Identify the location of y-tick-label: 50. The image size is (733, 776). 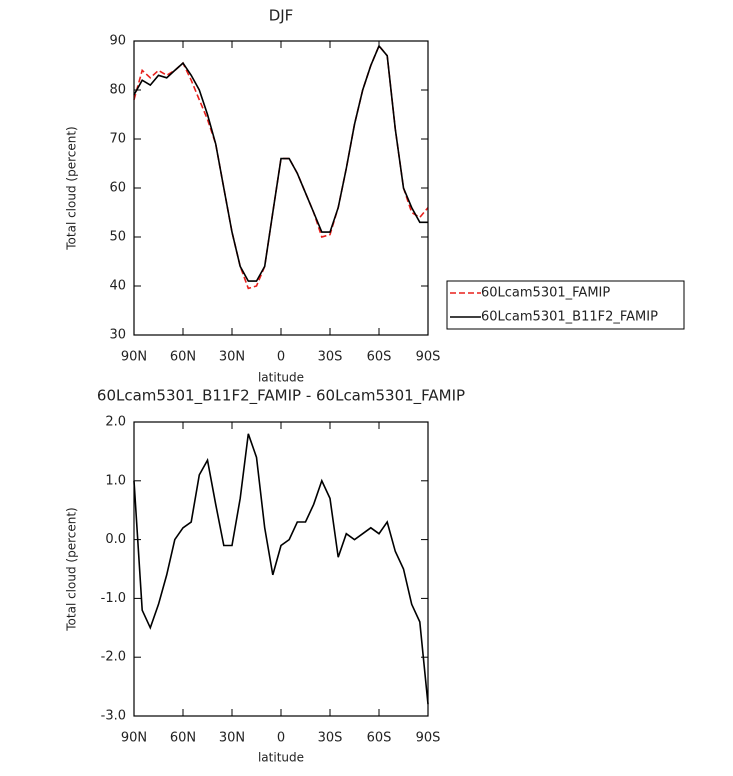
(117, 237).